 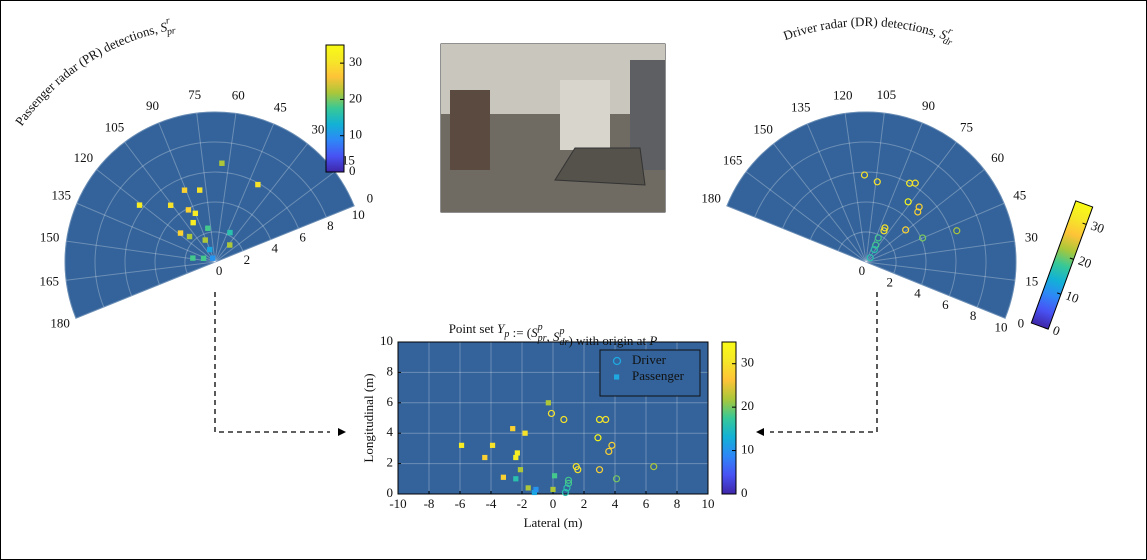 I want to click on camera-photo, so click(x=553, y=128).